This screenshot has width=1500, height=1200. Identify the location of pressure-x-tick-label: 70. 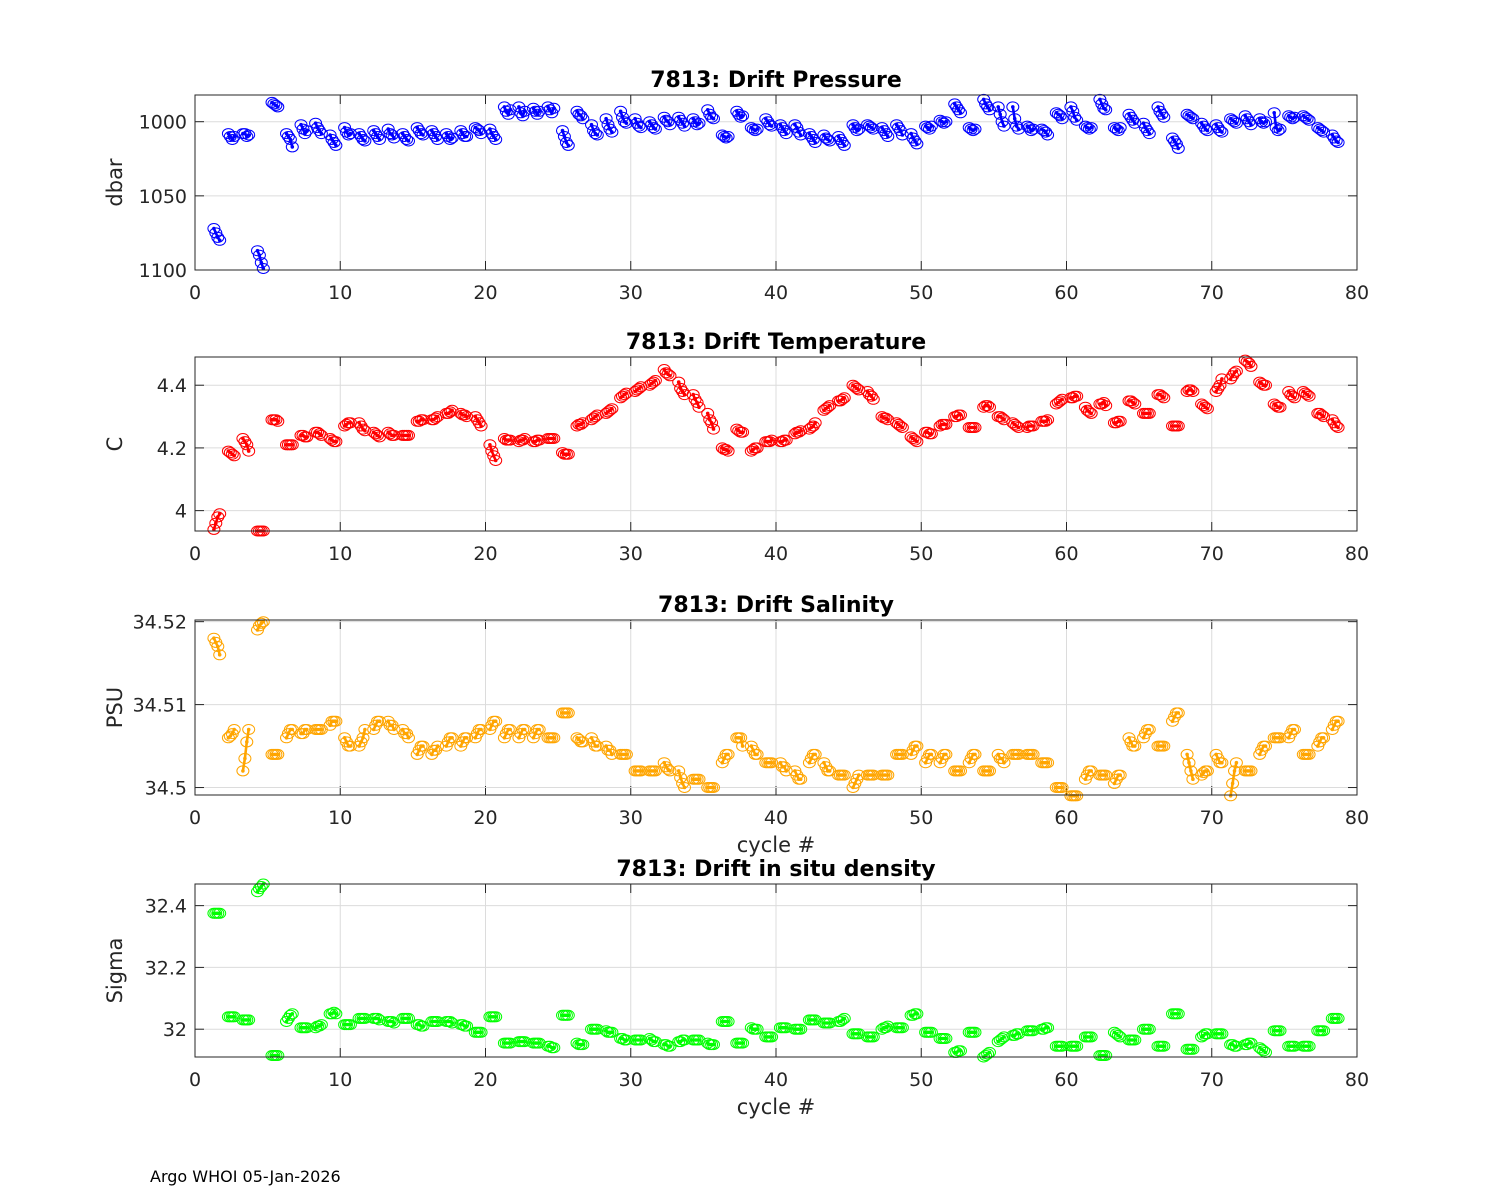
(1212, 293).